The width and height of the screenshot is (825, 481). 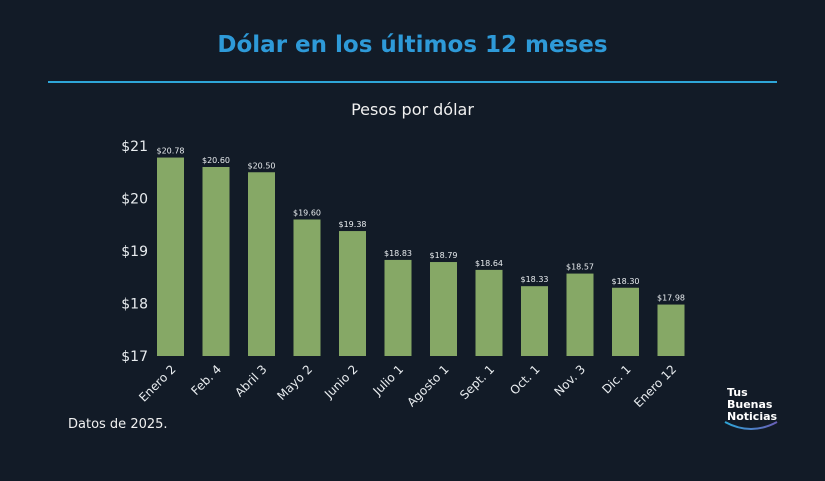 What do you see at coordinates (535, 279) in the screenshot?
I see `data-label: $18.33` at bounding box center [535, 279].